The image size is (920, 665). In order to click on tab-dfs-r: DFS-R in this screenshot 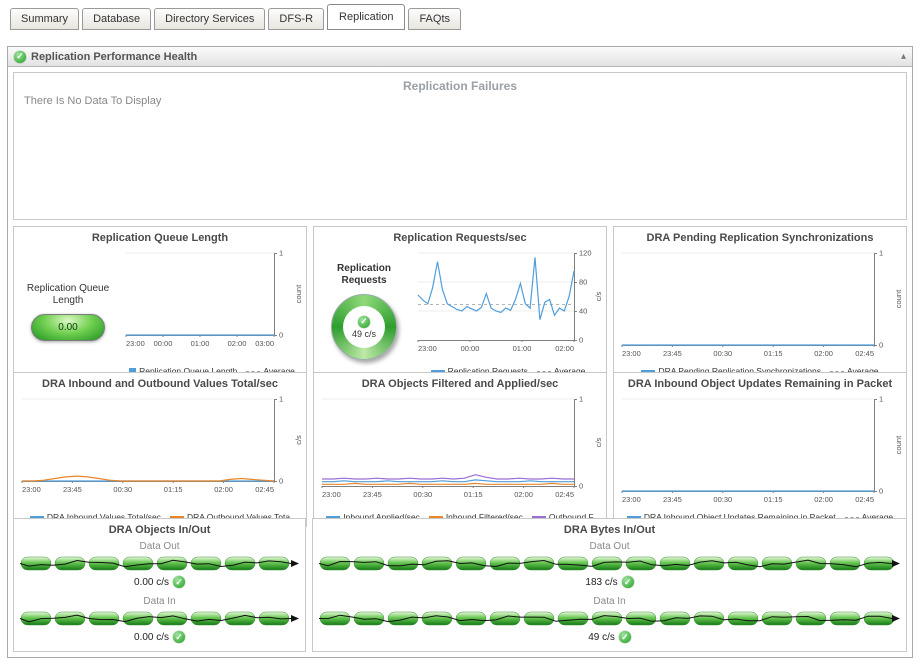, I will do `click(296, 19)`.